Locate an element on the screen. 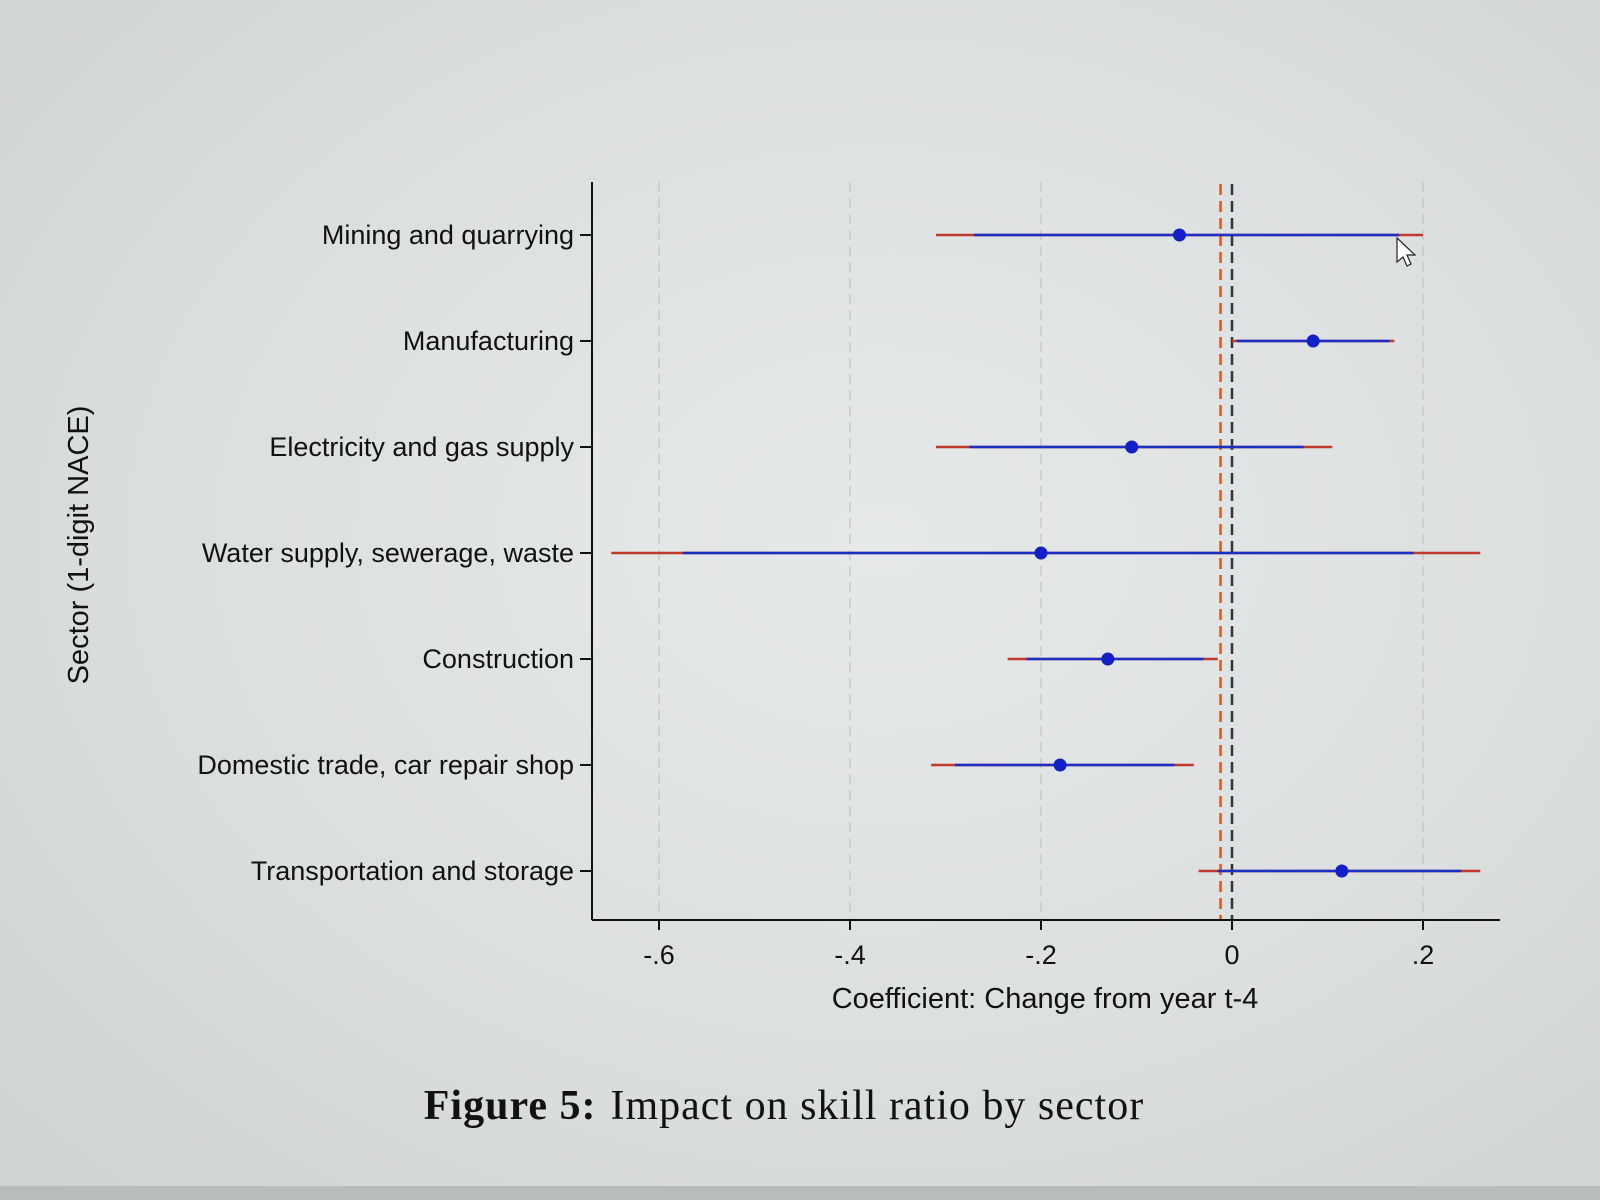 This screenshot has height=1200, width=1600. y-tick-label: Mining and quarrying is located at coordinates (448, 235).